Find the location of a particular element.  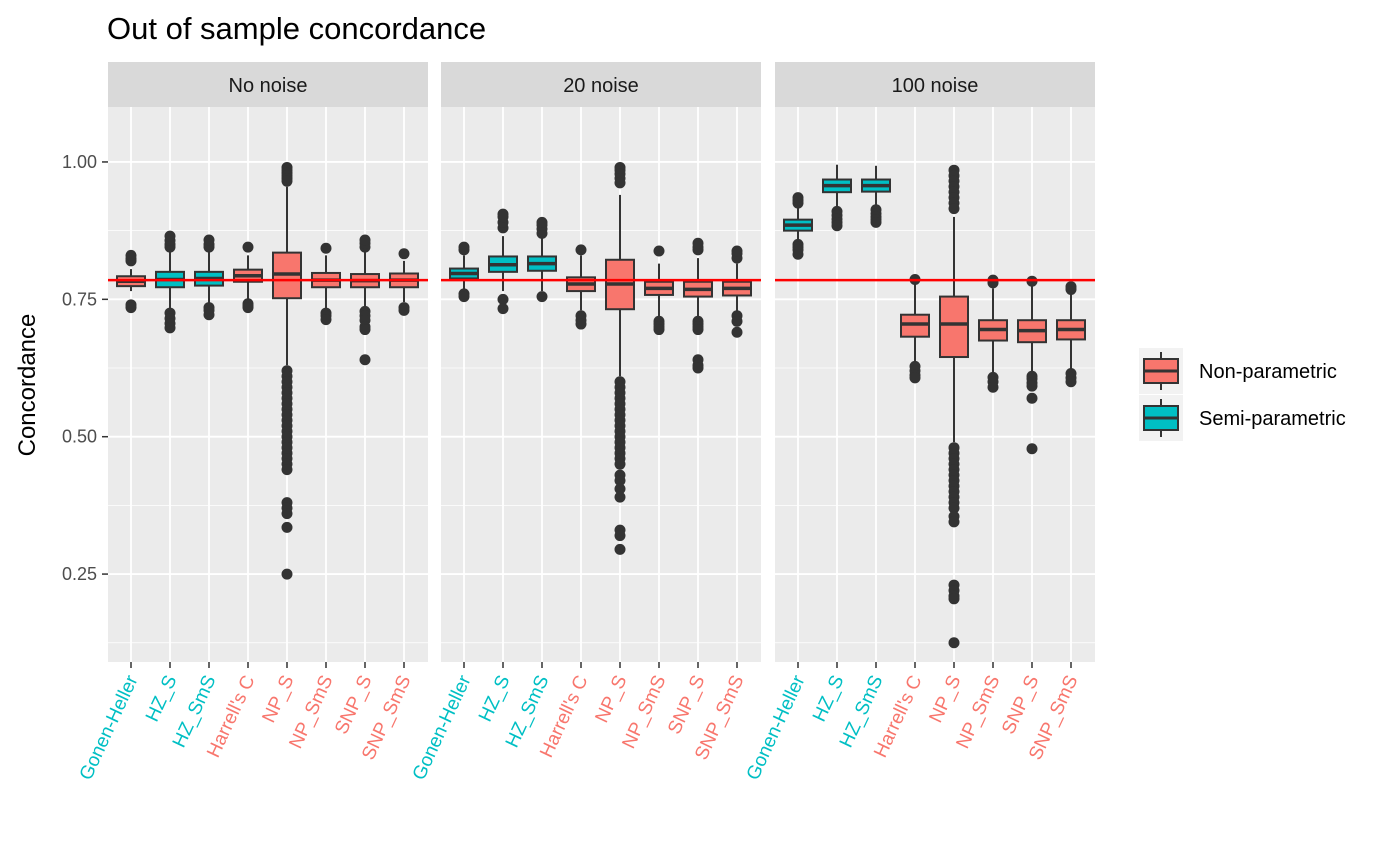

strip-label: 100 noise is located at coordinates (935, 86).